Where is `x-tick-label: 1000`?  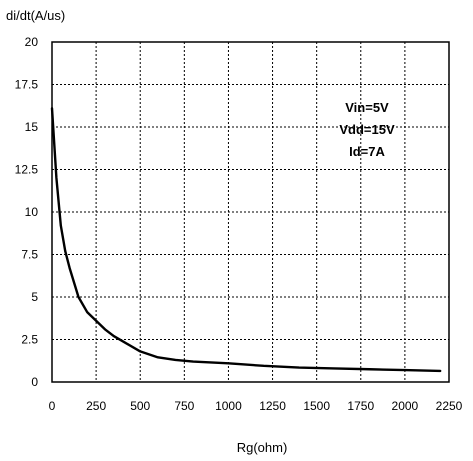 x-tick-label: 1000 is located at coordinates (228, 406).